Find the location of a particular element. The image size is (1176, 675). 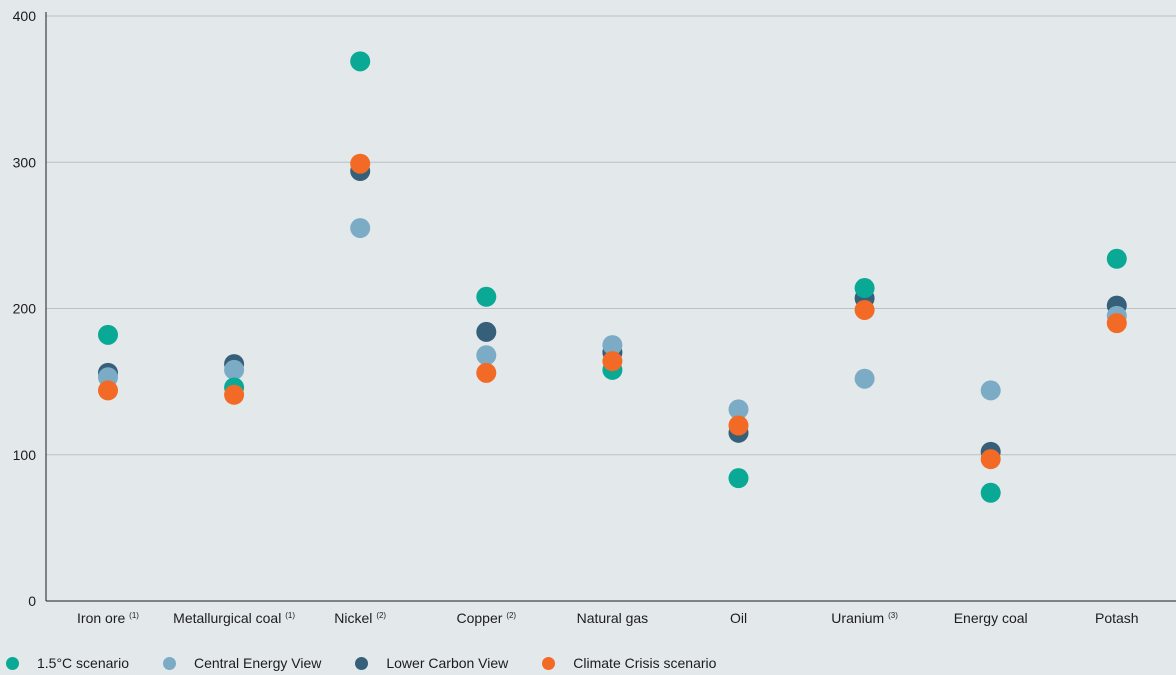

legend-item: Central Energy View is located at coordinates (242, 663).